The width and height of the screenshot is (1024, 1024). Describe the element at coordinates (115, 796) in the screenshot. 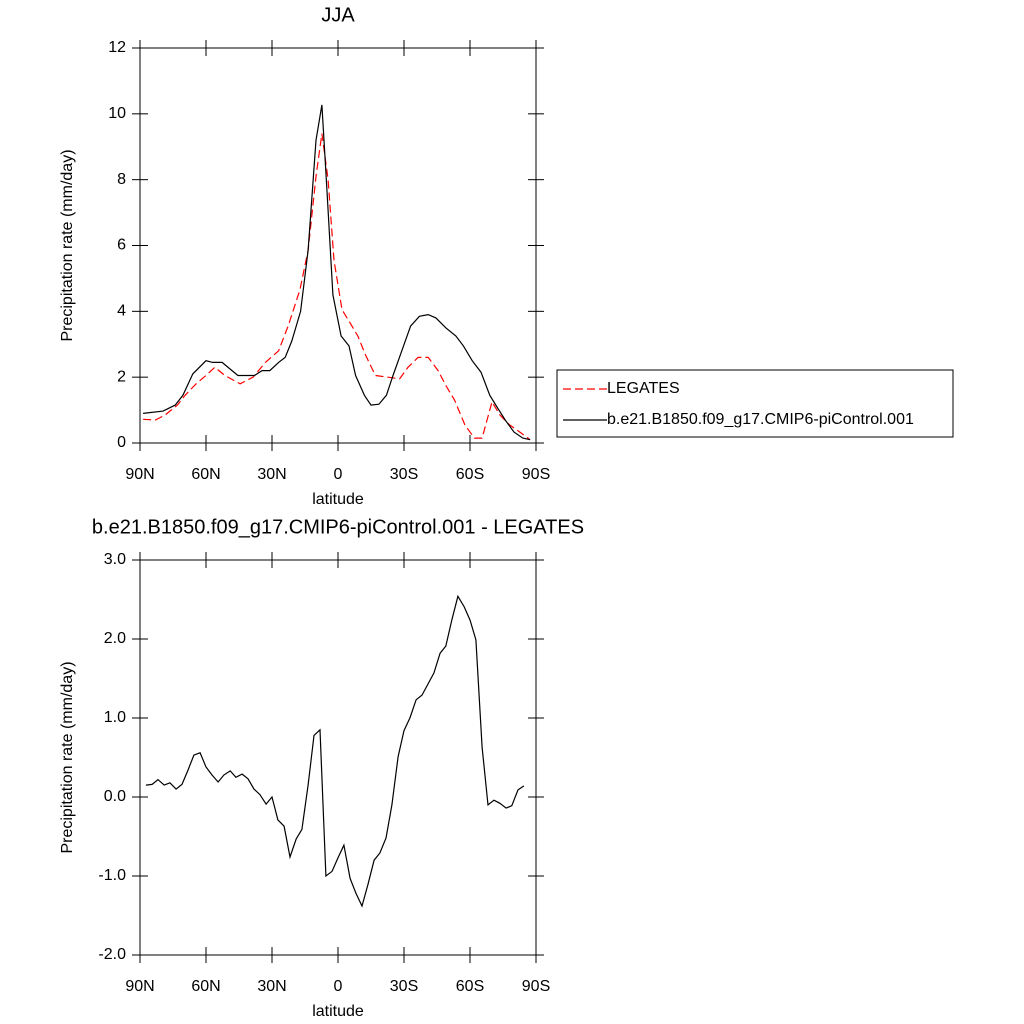

I see `y-tick-label: 0.0` at that location.